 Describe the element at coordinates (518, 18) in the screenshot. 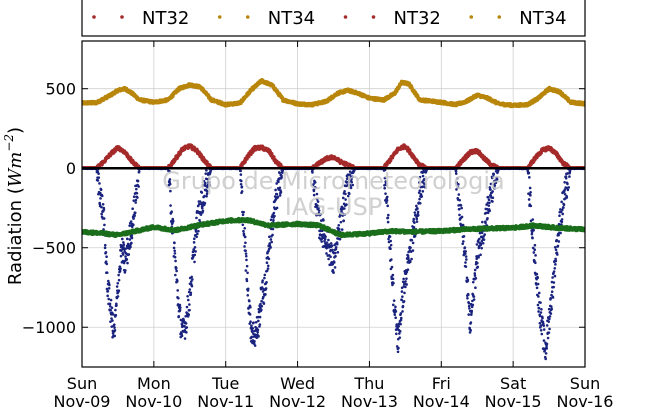

I see `legend-entry: NT34` at that location.